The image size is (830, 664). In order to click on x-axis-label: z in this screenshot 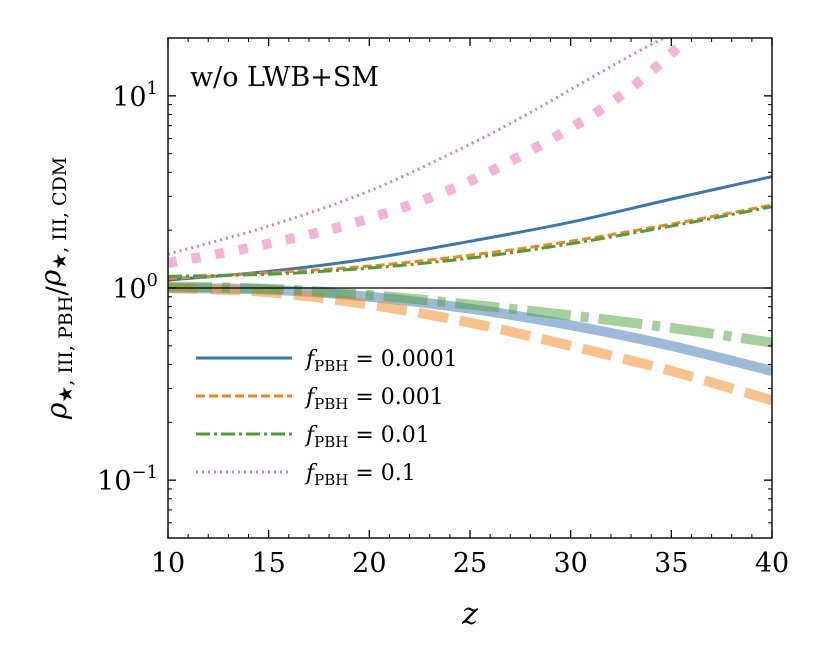, I will do `click(469, 614)`.